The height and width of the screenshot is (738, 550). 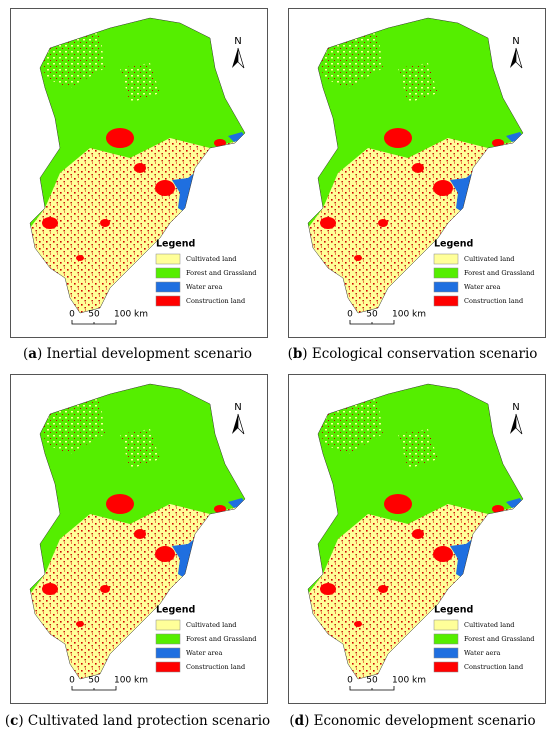 What do you see at coordinates (297, 354) in the screenshot?
I see `caption-part: b` at bounding box center [297, 354].